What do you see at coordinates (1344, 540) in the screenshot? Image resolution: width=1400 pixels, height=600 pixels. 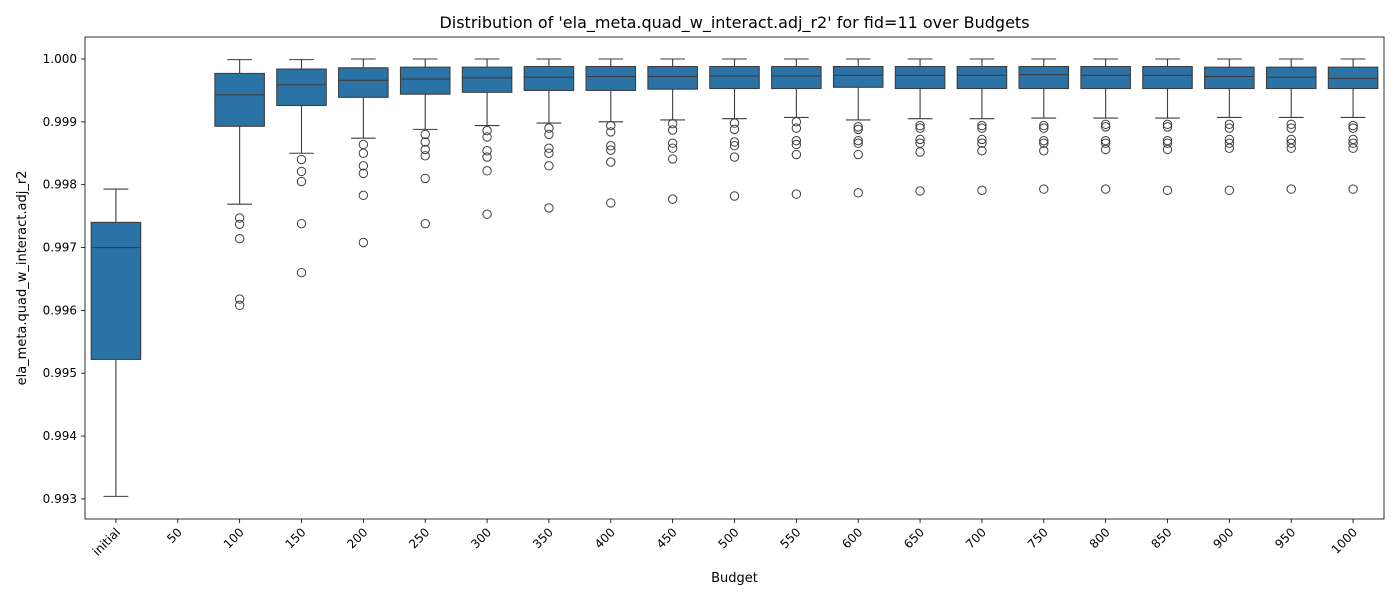 I see `x-tick-label: 1000` at bounding box center [1344, 540].